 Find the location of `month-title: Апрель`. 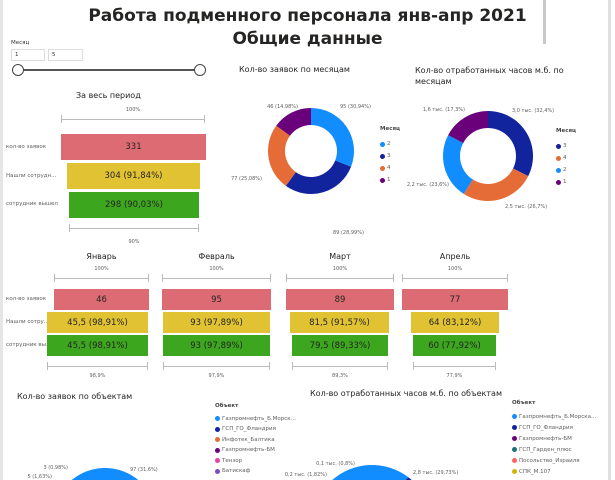

month-title: Апрель is located at coordinates (455, 256).